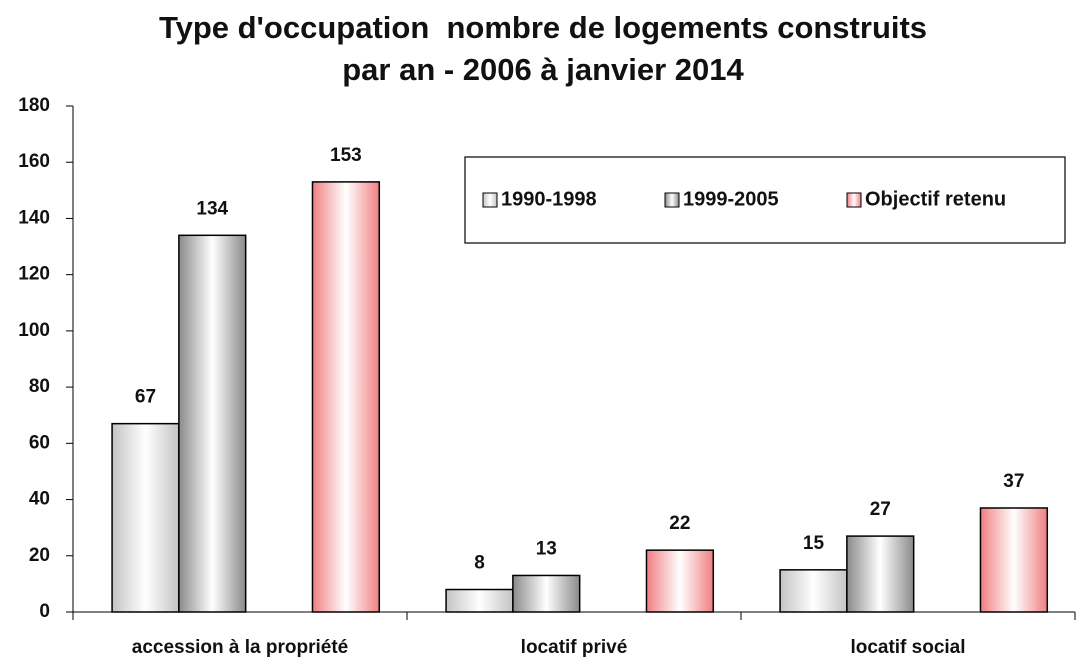 The image size is (1088, 664). What do you see at coordinates (34, 217) in the screenshot?
I see `y-tick-label: 140` at bounding box center [34, 217].